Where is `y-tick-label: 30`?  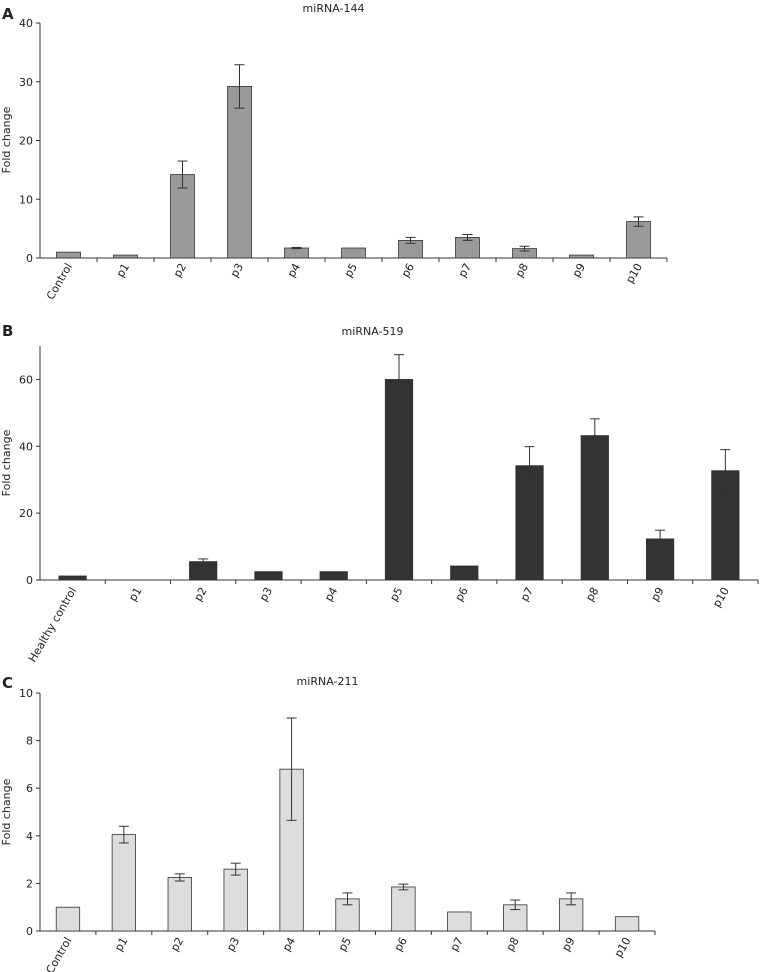 y-tick-label: 30 is located at coordinates (26, 82).